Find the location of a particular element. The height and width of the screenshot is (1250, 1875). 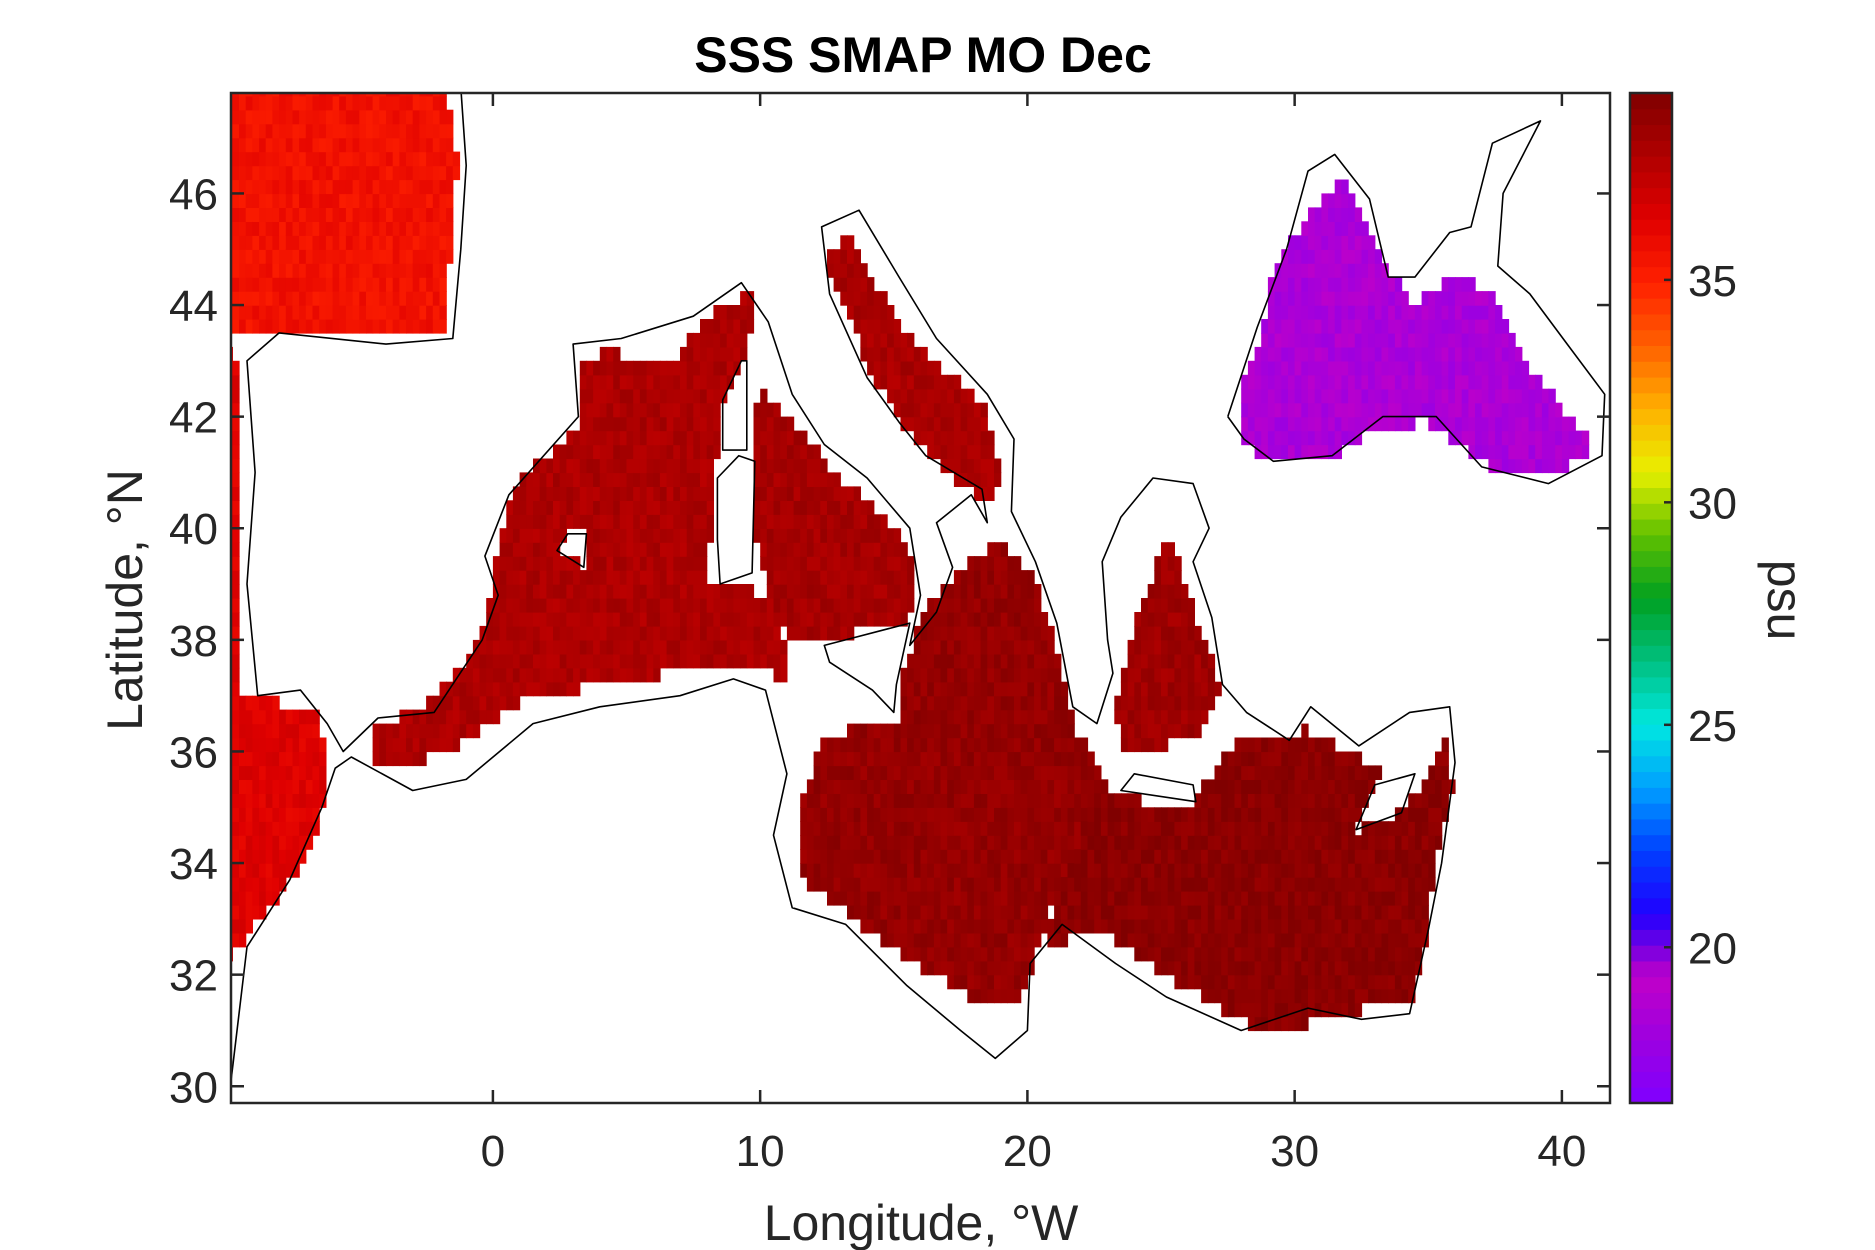

region-adriatic-sea is located at coordinates (914, 368).